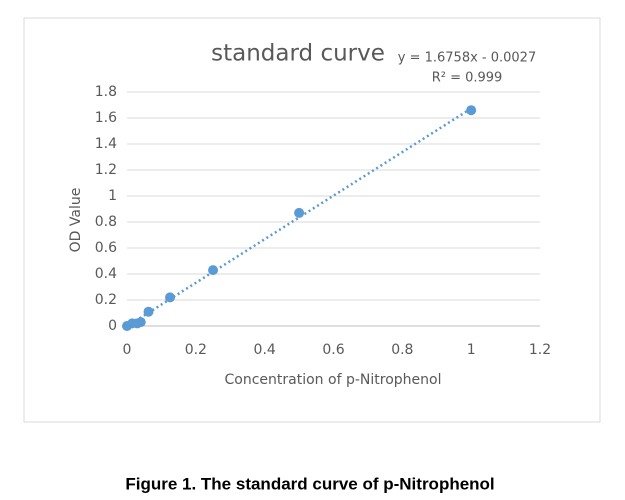  Describe the element at coordinates (106, 118) in the screenshot. I see `y-tick-label: 1.6` at that location.